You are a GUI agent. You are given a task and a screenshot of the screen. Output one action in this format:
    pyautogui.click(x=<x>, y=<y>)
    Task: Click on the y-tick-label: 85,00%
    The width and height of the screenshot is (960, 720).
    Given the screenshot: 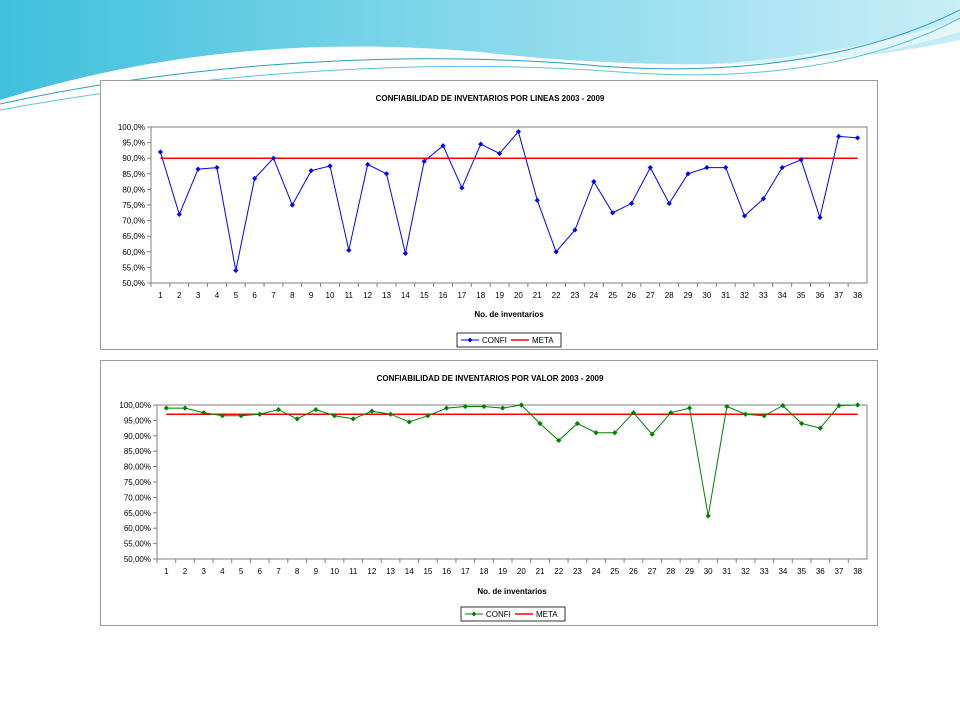 What is the action you would take?
    pyautogui.click(x=137, y=451)
    